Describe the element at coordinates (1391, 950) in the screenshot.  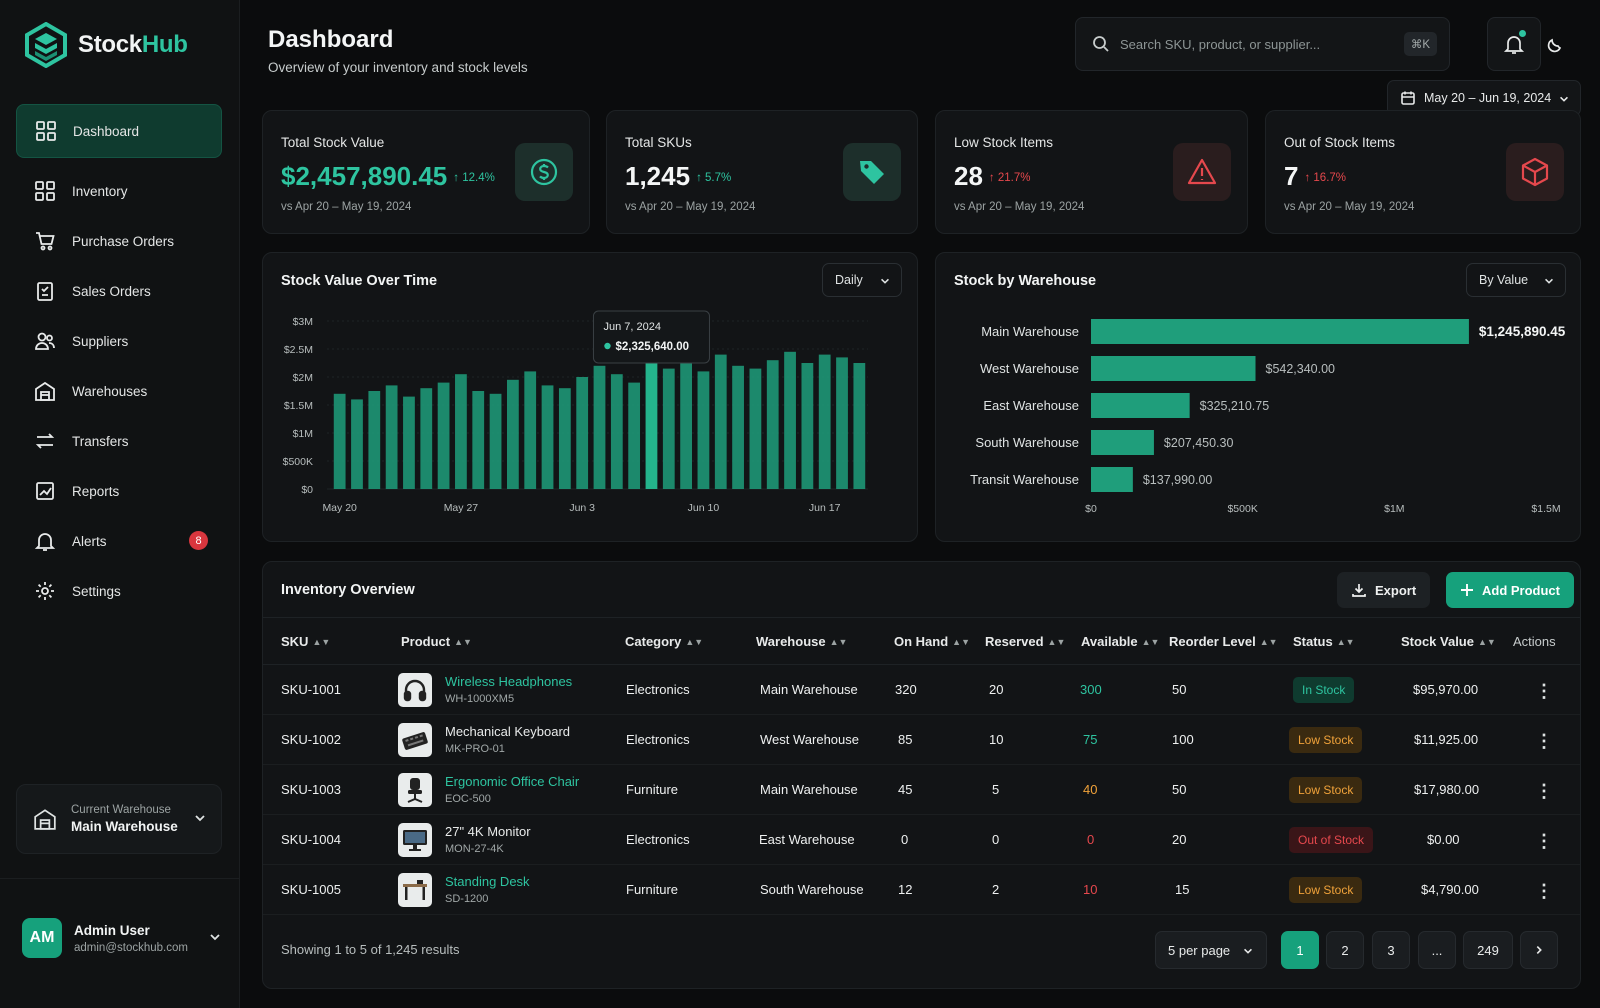
I see `page-button-3: 3` at that location.